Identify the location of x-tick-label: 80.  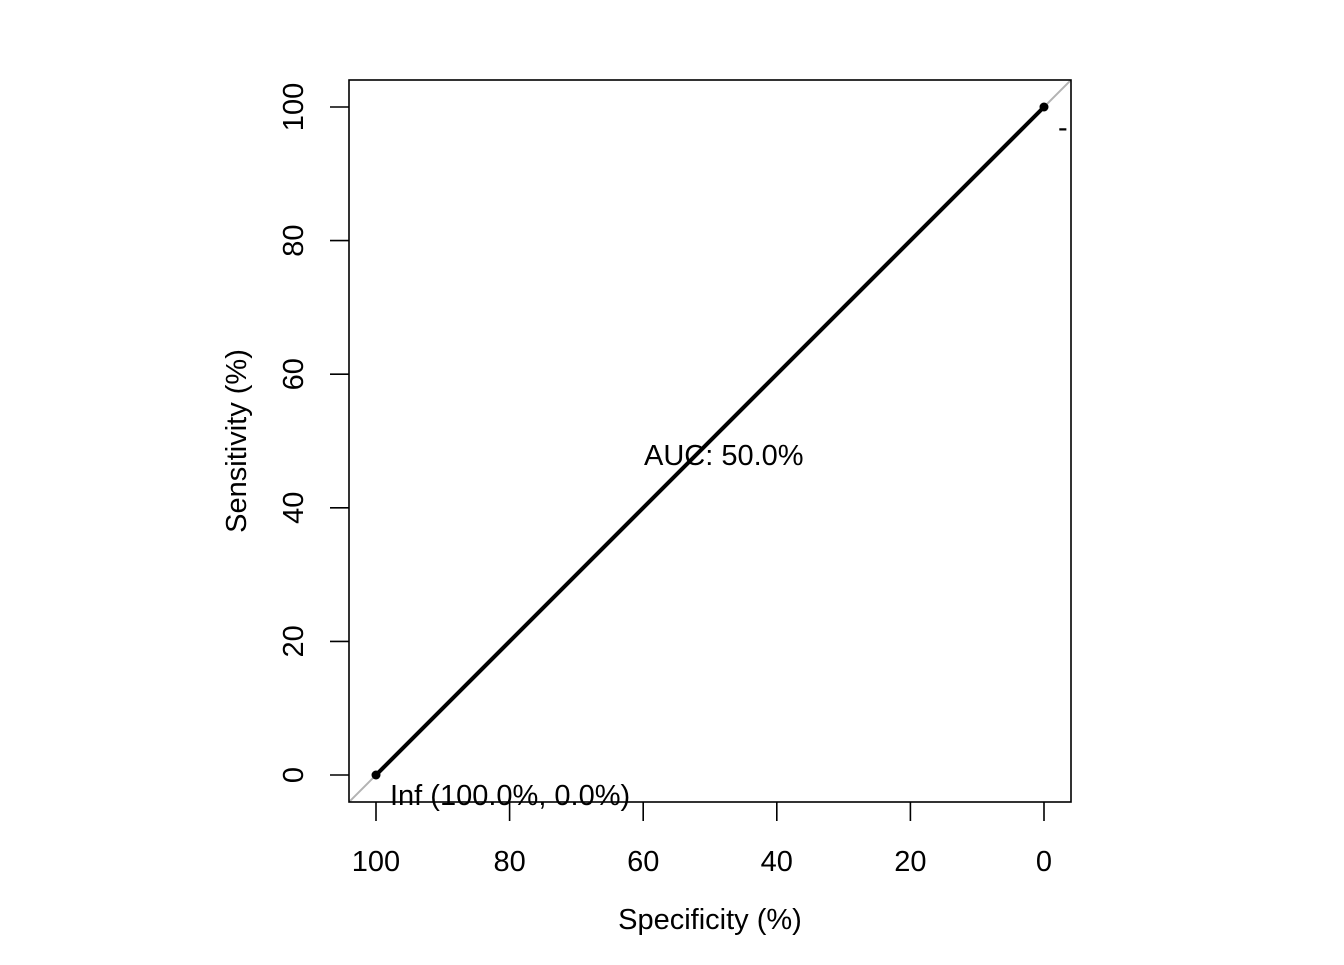
(509, 862).